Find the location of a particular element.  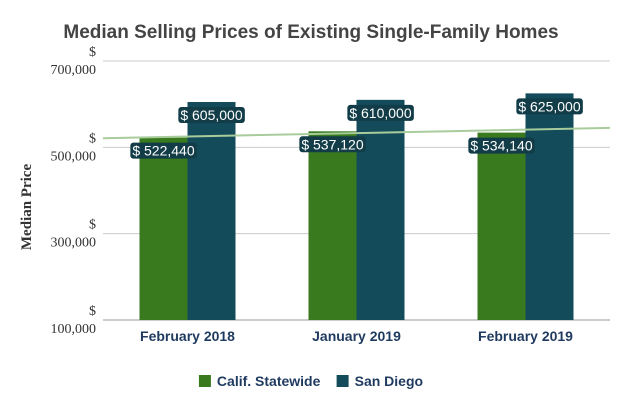

x-tick-label: February 2019 is located at coordinates (525, 336).